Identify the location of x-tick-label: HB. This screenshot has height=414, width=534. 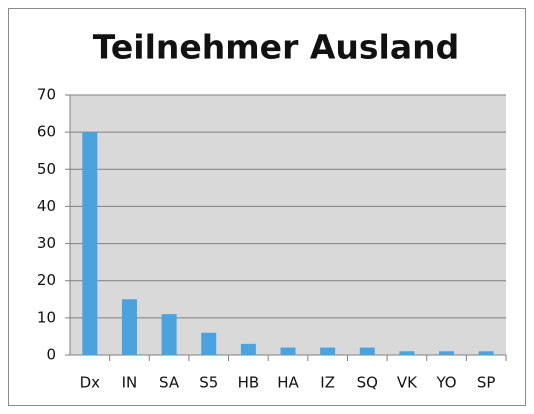
(249, 383).